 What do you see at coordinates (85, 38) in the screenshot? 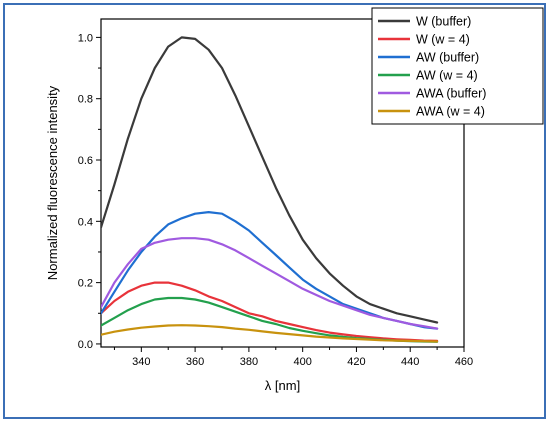
I see `y-tick-label: 1.0` at bounding box center [85, 38].